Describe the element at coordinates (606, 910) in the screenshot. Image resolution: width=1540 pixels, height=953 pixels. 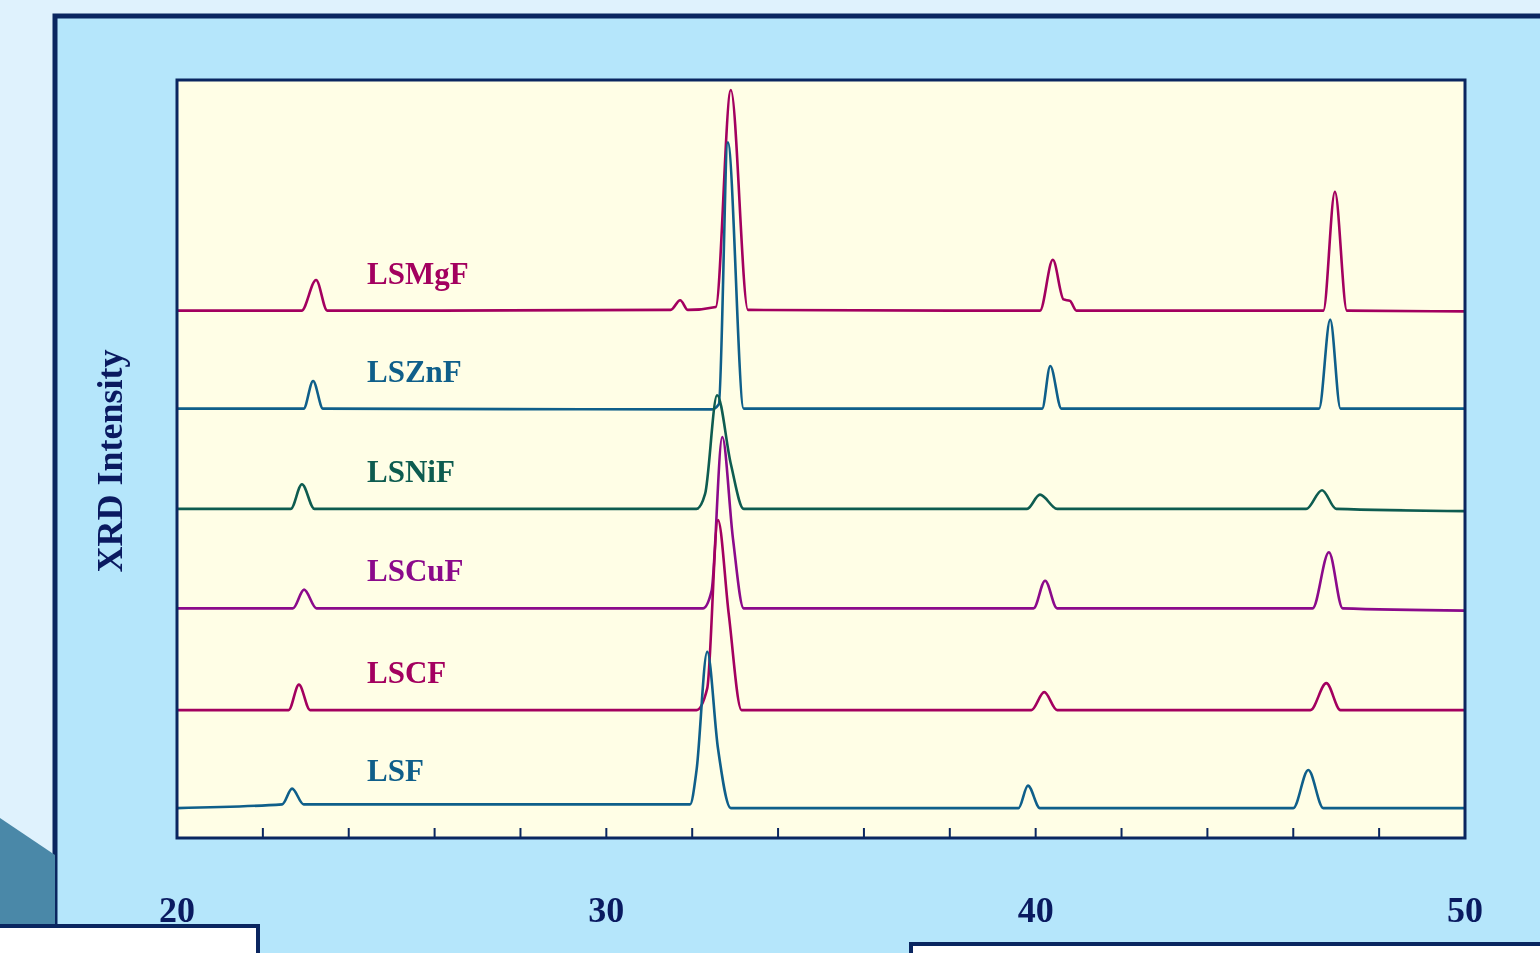
I see `x-tick-label: 30` at that location.